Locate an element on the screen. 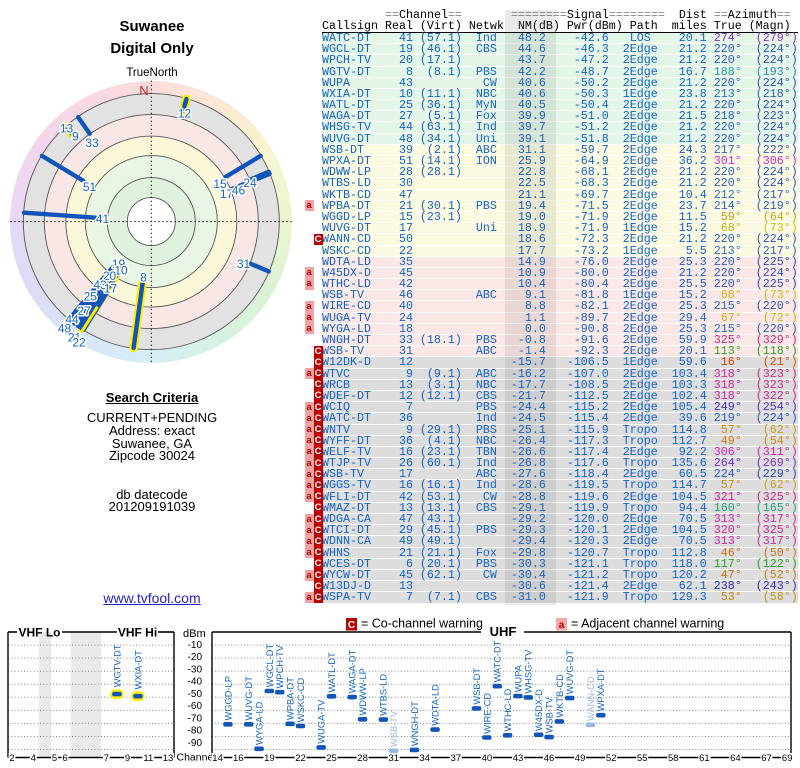  svg-text: WANN-CD is located at coordinates (591, 698).